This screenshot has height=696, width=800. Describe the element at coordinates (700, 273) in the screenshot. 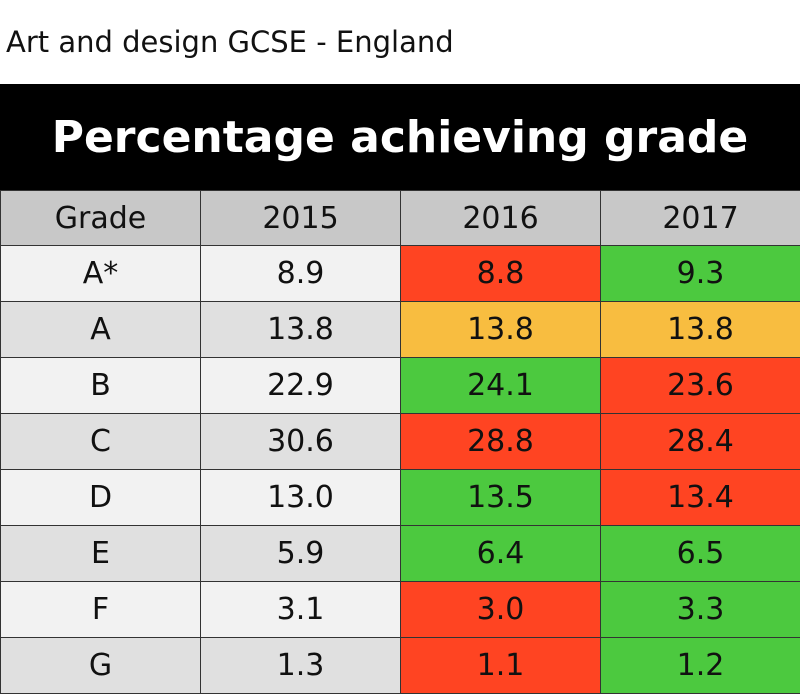

I see `value-cell-2017: 9.3` at that location.